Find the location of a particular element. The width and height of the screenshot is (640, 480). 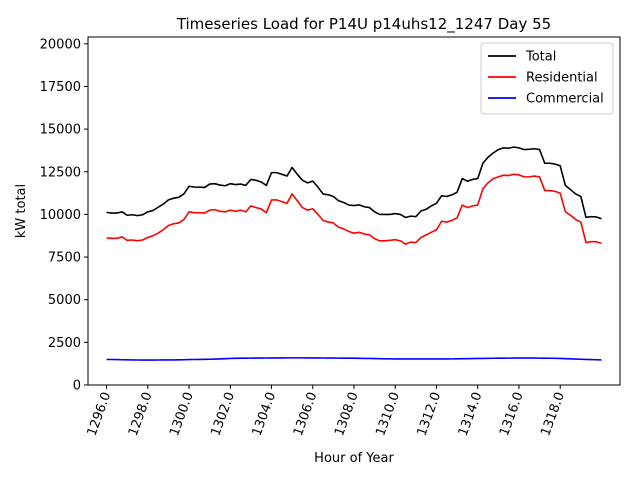

y-tick-label: 10000 is located at coordinates (60, 215).